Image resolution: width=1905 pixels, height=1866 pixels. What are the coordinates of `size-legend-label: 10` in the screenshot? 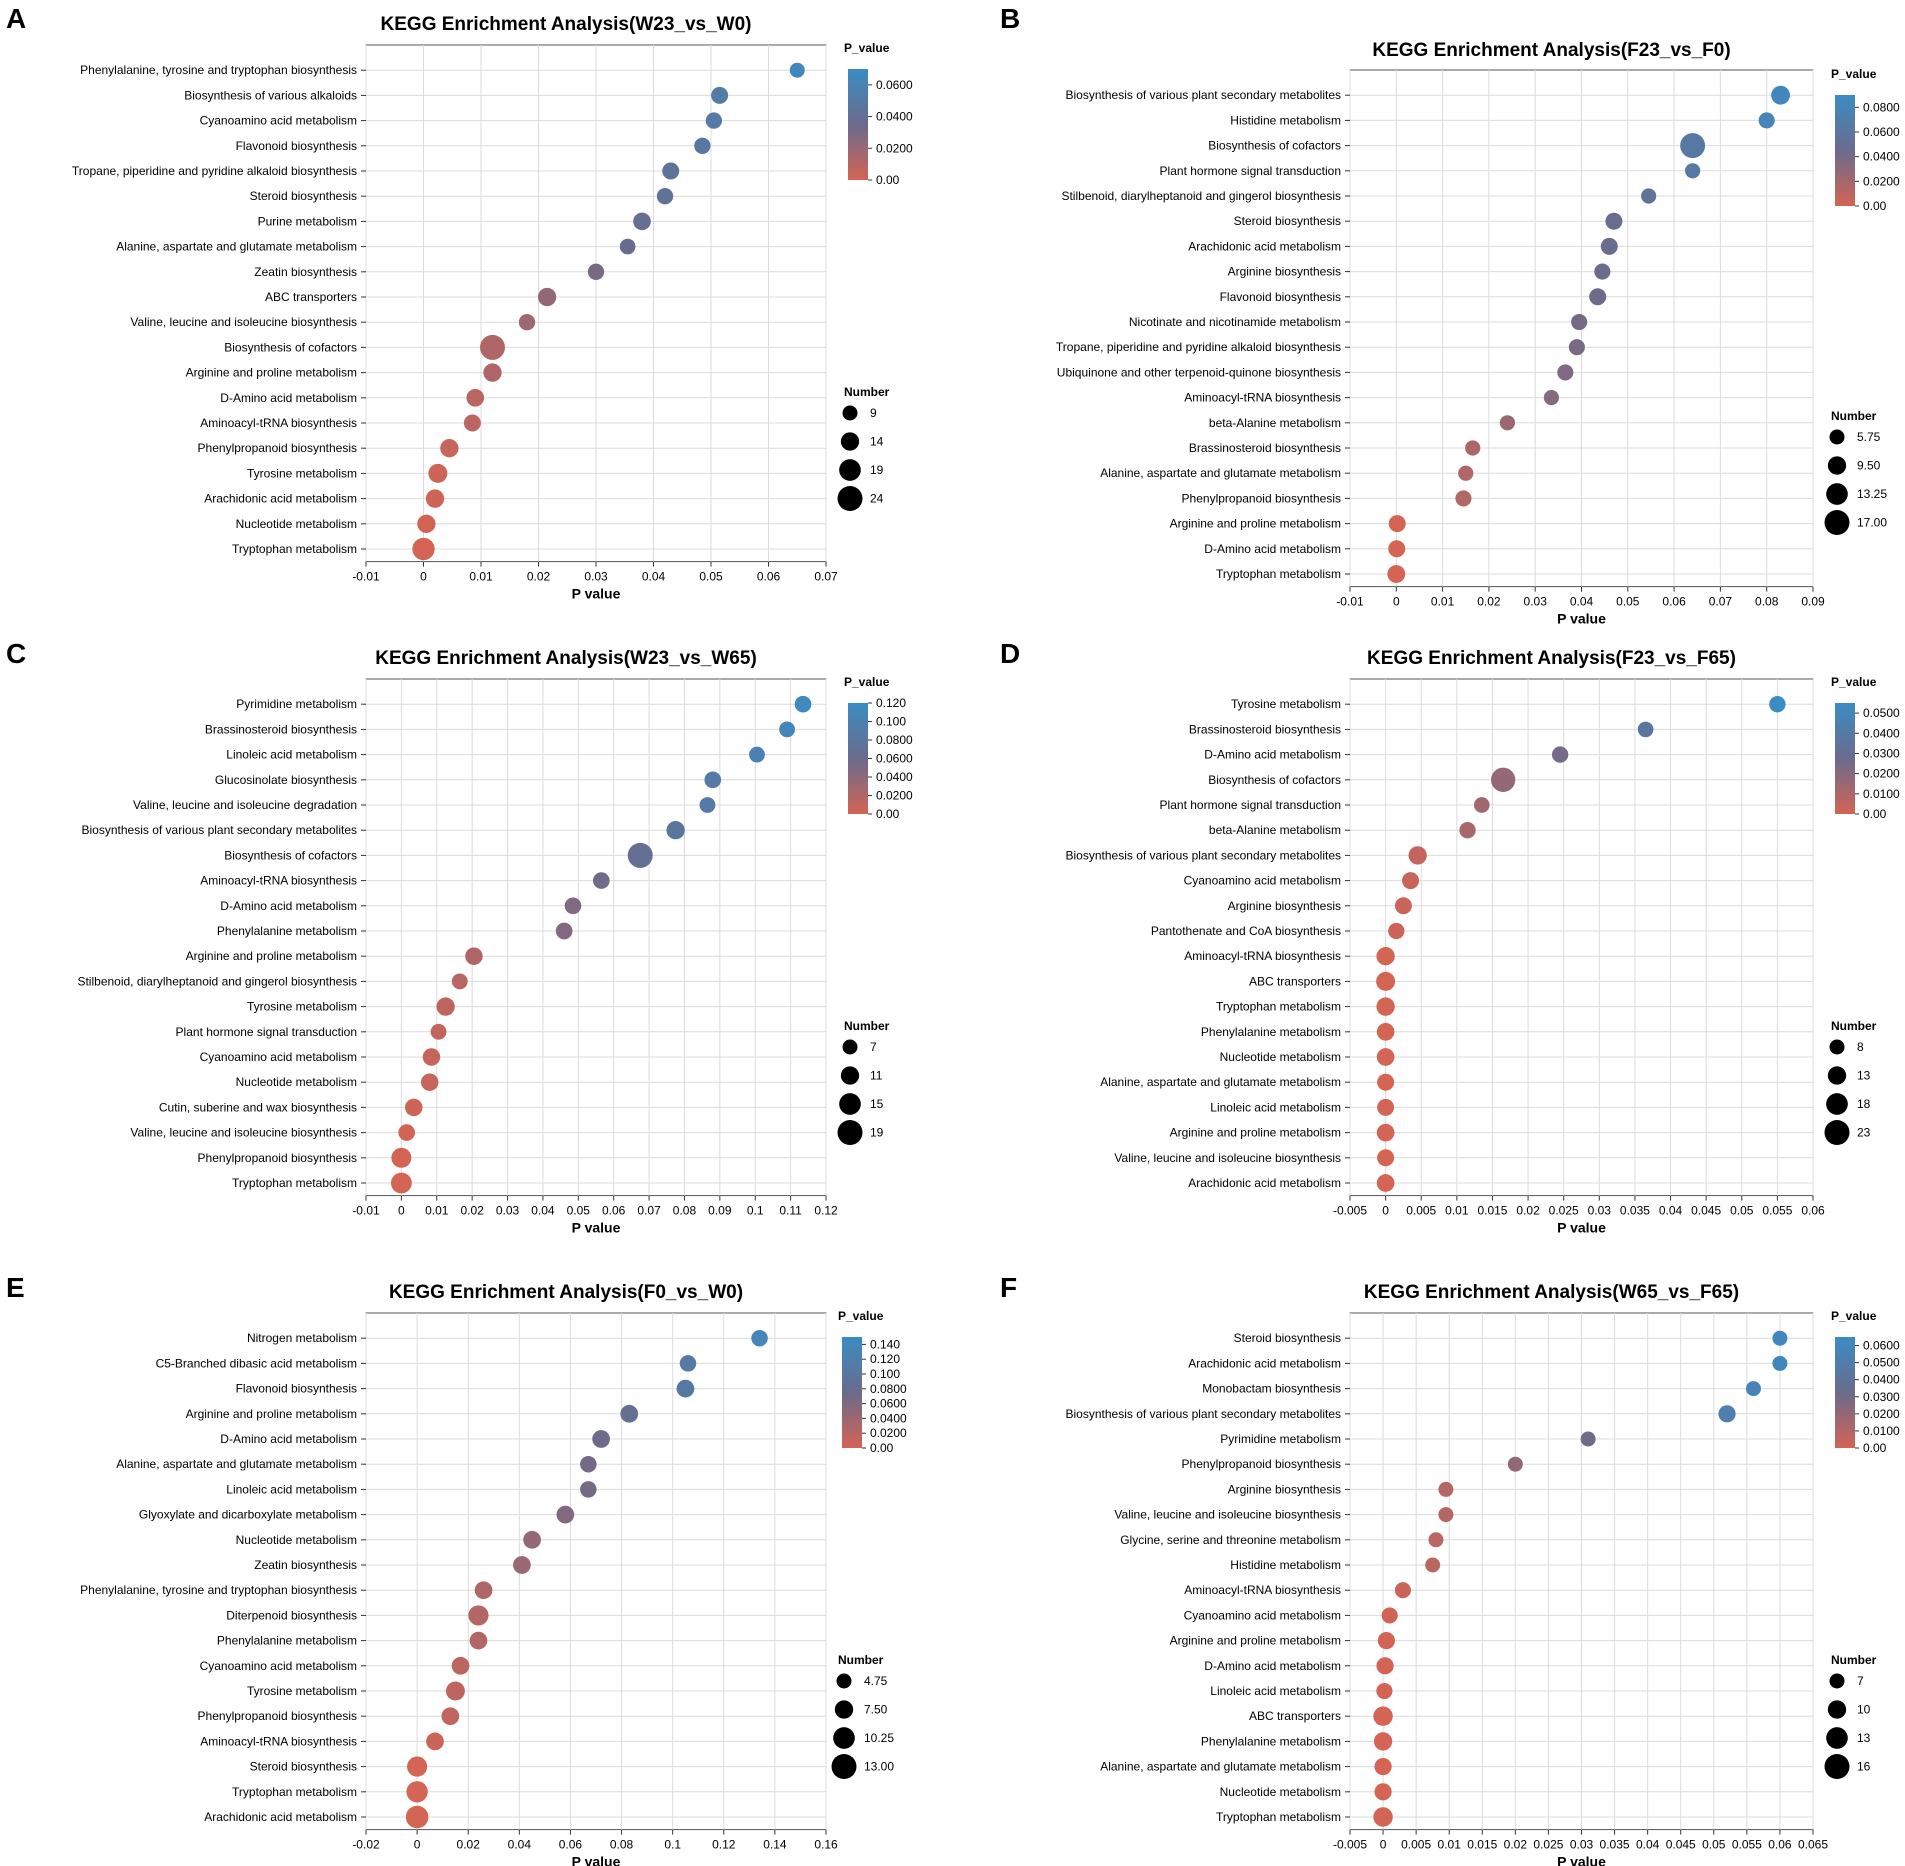 It's located at (1864, 1710).